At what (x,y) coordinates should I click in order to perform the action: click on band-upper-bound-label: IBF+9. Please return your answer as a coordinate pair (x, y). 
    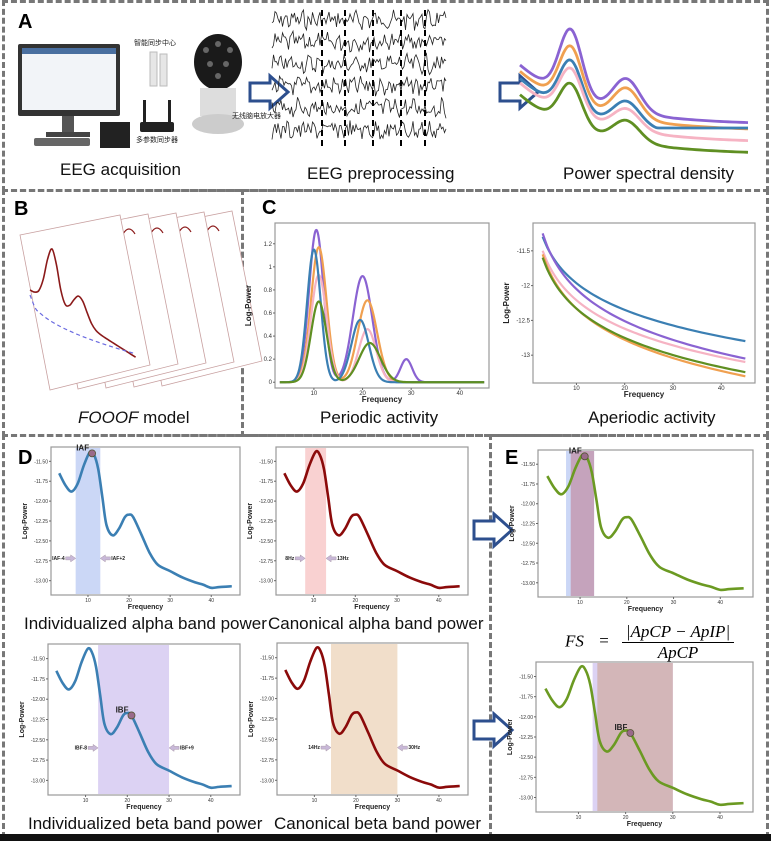
    Looking at the image, I should click on (187, 748).